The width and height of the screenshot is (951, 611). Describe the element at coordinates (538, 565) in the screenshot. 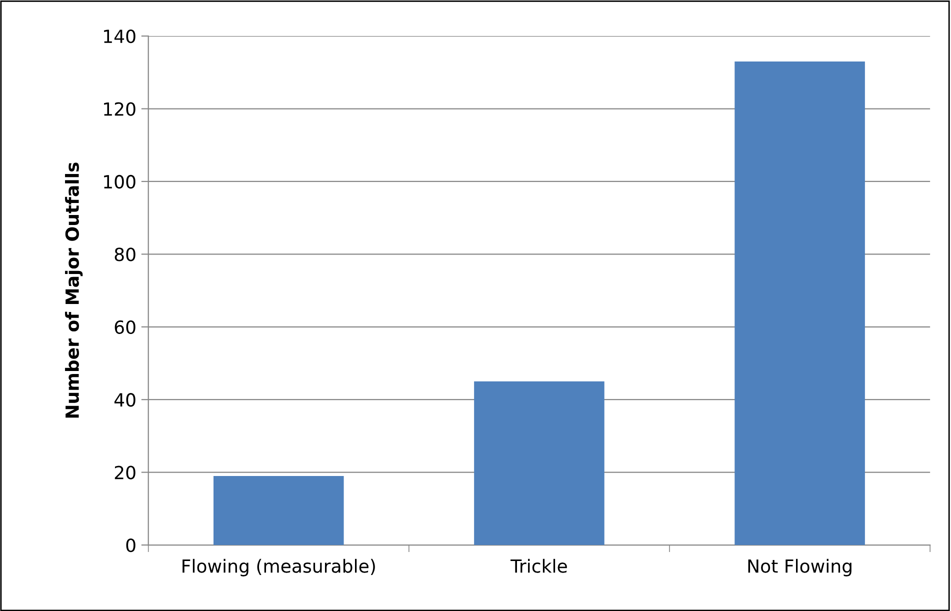

I see `x-tick-label: Trickle` at that location.